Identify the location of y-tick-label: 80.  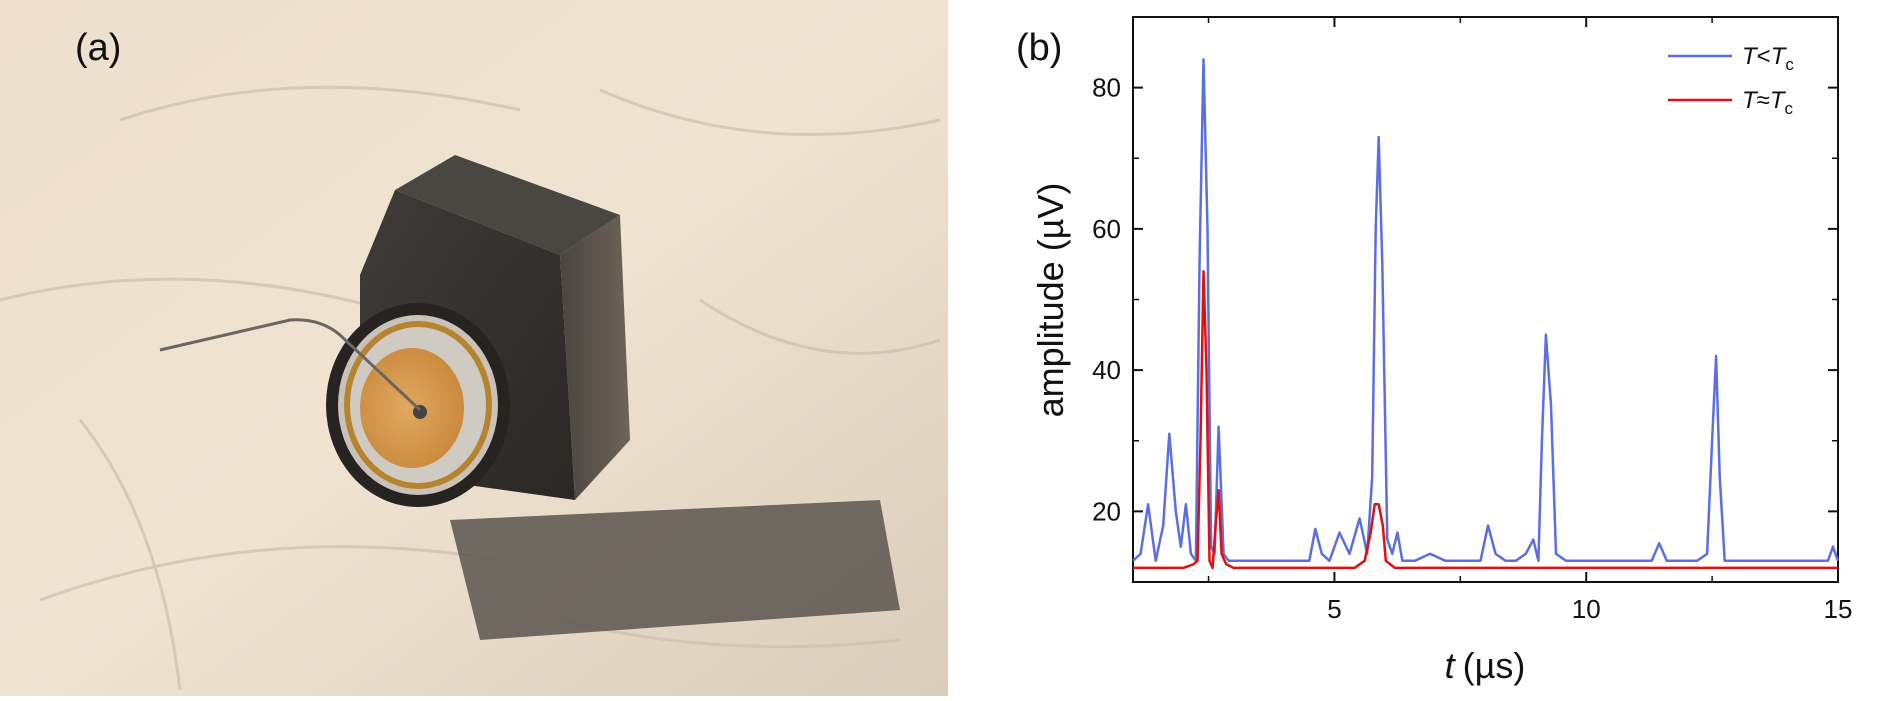
(1106, 88).